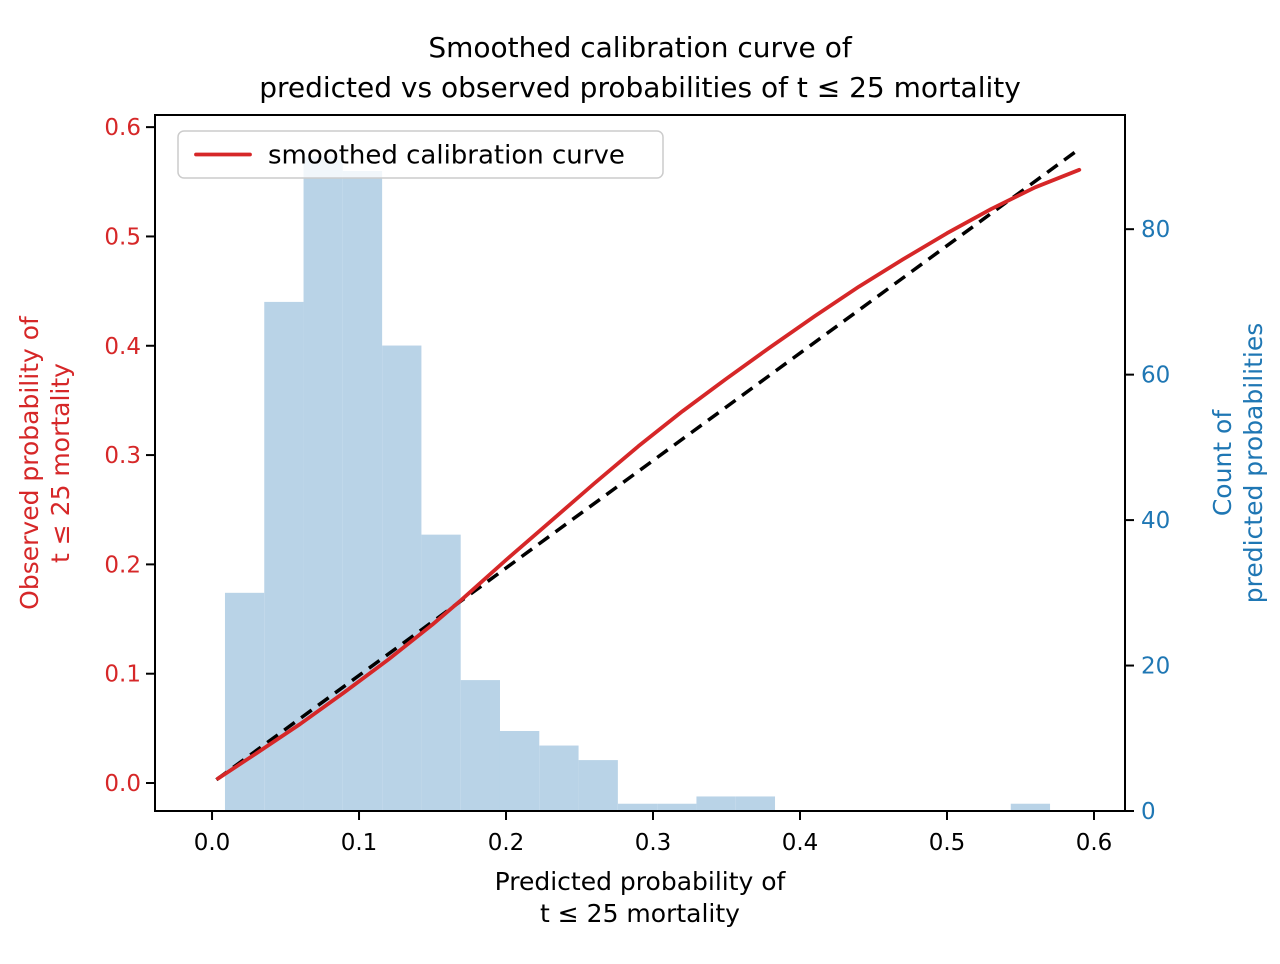 The image size is (1280, 964). What do you see at coordinates (1155, 667) in the screenshot?
I see `y-right-tick-label: 20` at bounding box center [1155, 667].